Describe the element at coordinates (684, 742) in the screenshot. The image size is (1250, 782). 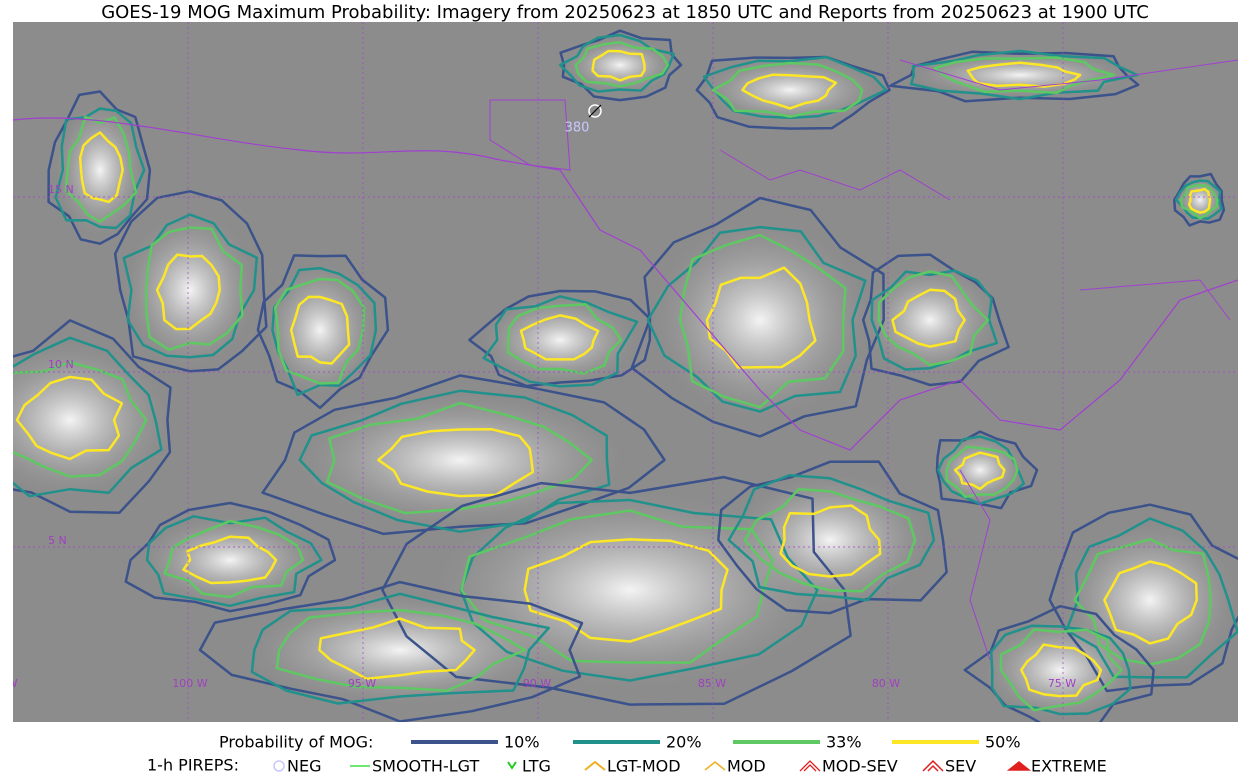
I see `legend-label: 20%` at that location.